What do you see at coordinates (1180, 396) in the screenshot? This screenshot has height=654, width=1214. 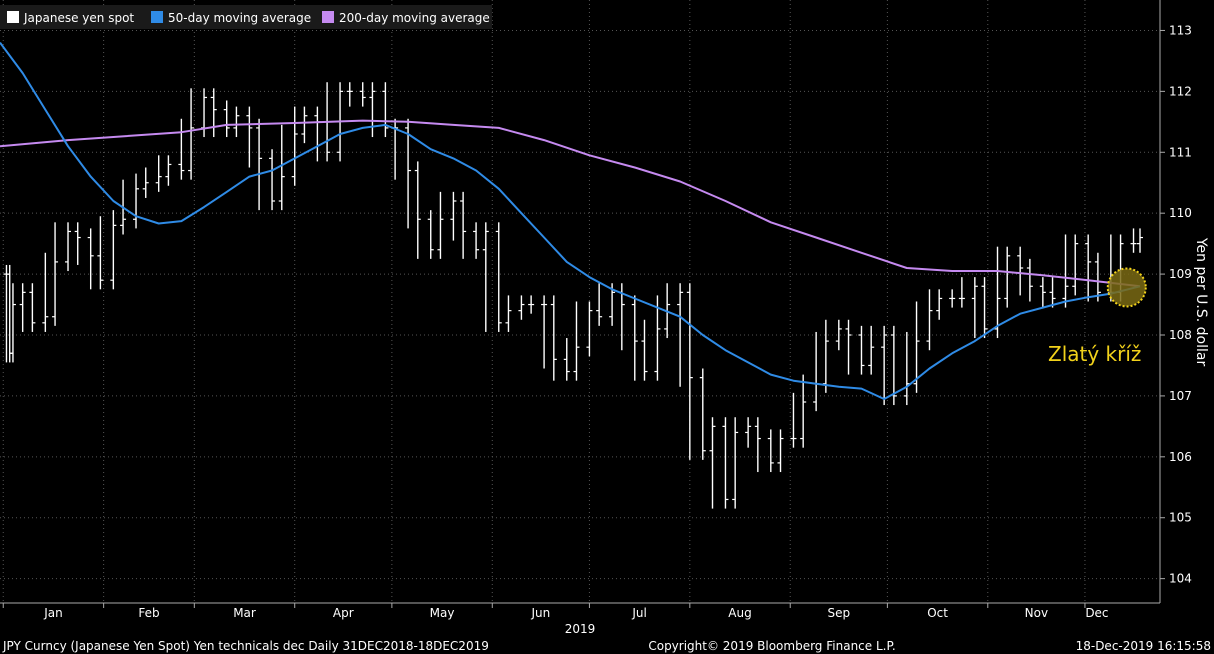 I see `y-tick-label: 107` at bounding box center [1180, 396].